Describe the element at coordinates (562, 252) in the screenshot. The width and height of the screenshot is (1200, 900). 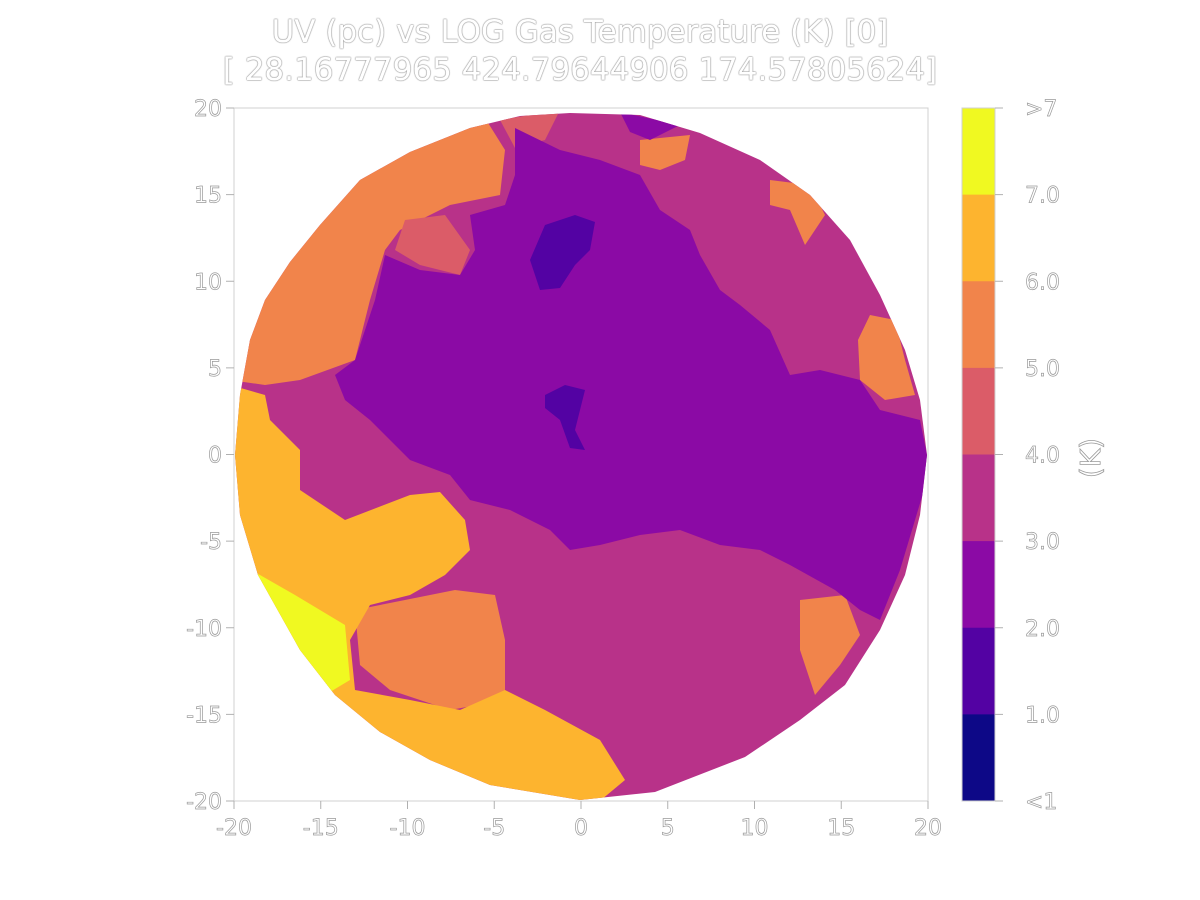
I see `region-level-1-2-upper` at that location.